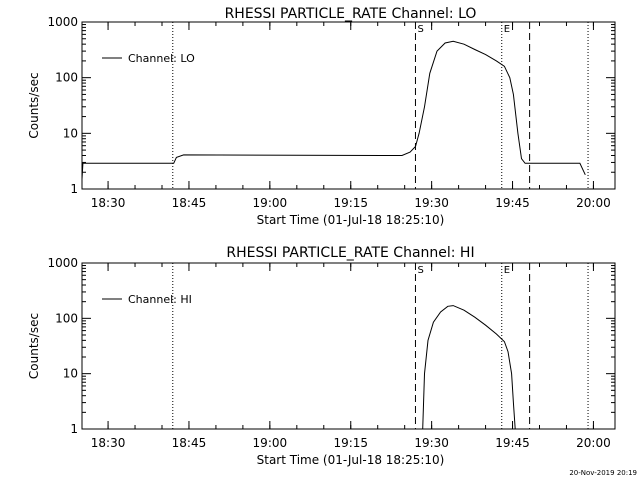  I want to click on footer-timestamp: 20-Nov-2019 20:19, so click(603, 473).